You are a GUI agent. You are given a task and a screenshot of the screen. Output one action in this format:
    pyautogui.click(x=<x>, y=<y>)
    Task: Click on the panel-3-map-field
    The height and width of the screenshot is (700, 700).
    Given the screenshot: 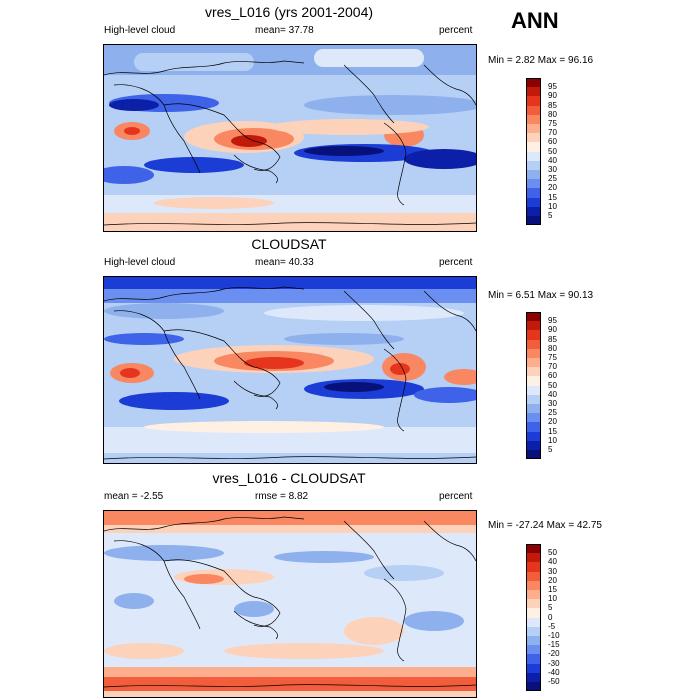 What is the action you would take?
    pyautogui.click(x=290, y=604)
    